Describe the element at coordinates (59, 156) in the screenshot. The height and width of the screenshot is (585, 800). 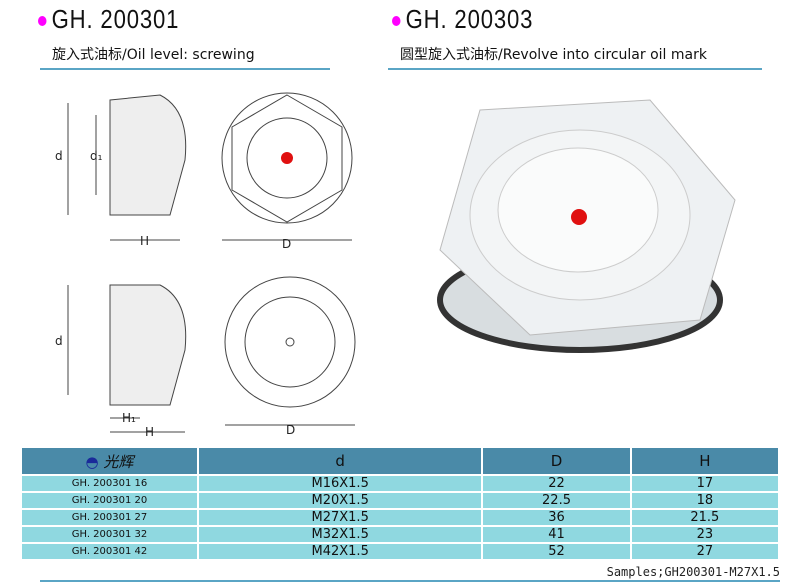
I see `dim-d: d` at that location.